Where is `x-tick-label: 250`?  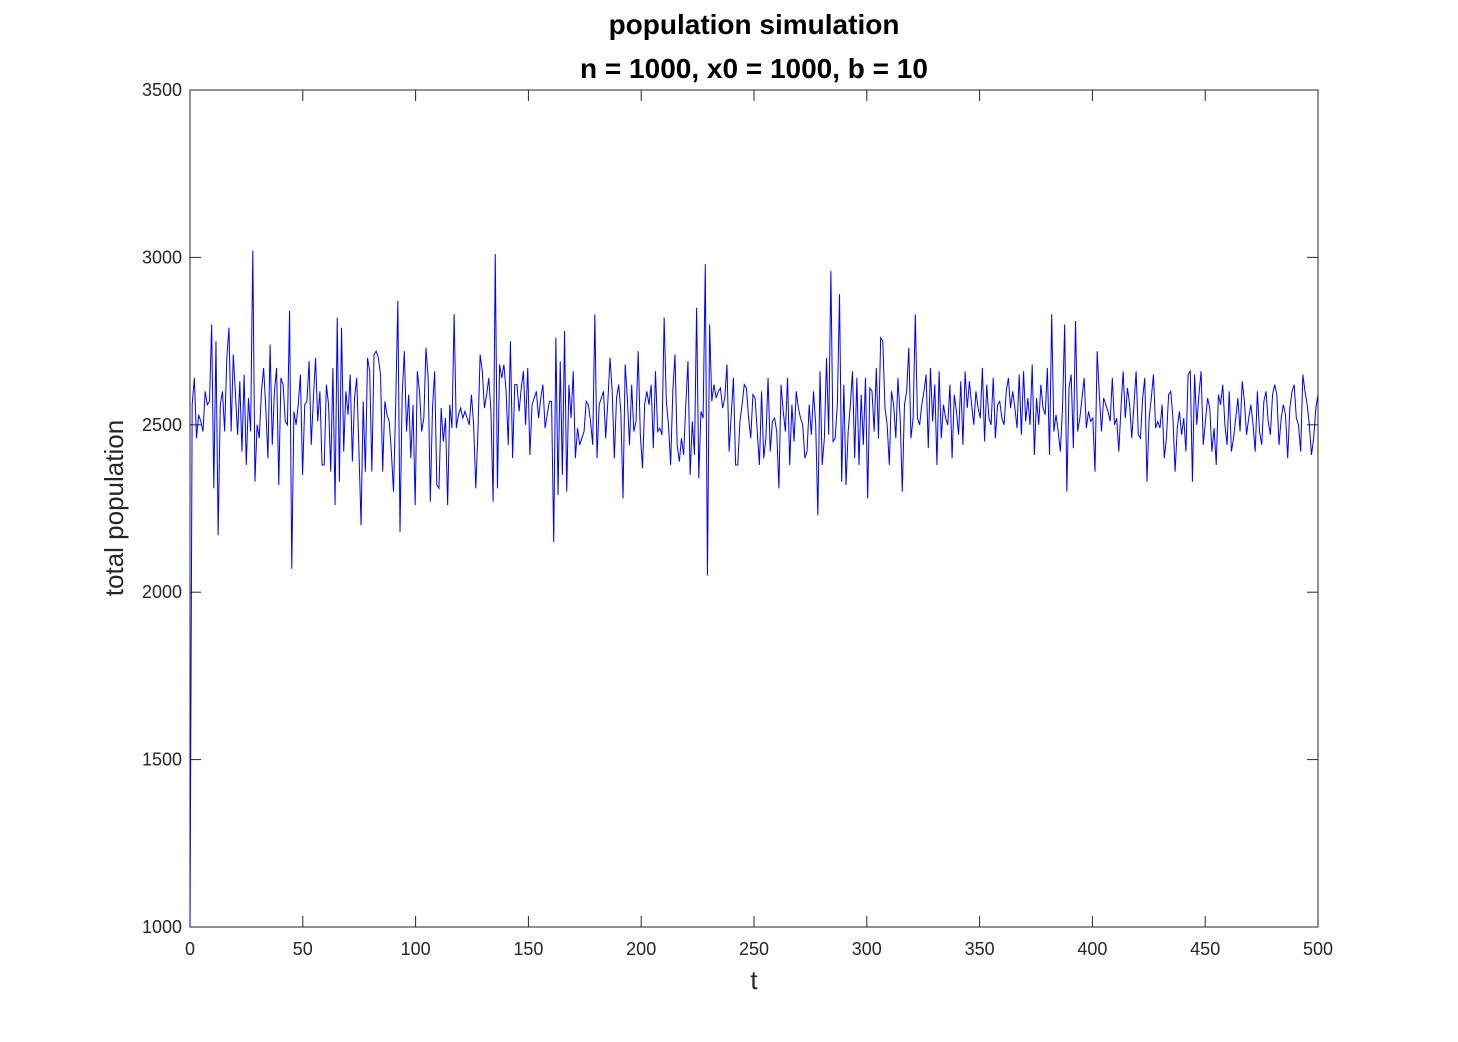
x-tick-label: 250 is located at coordinates (754, 949).